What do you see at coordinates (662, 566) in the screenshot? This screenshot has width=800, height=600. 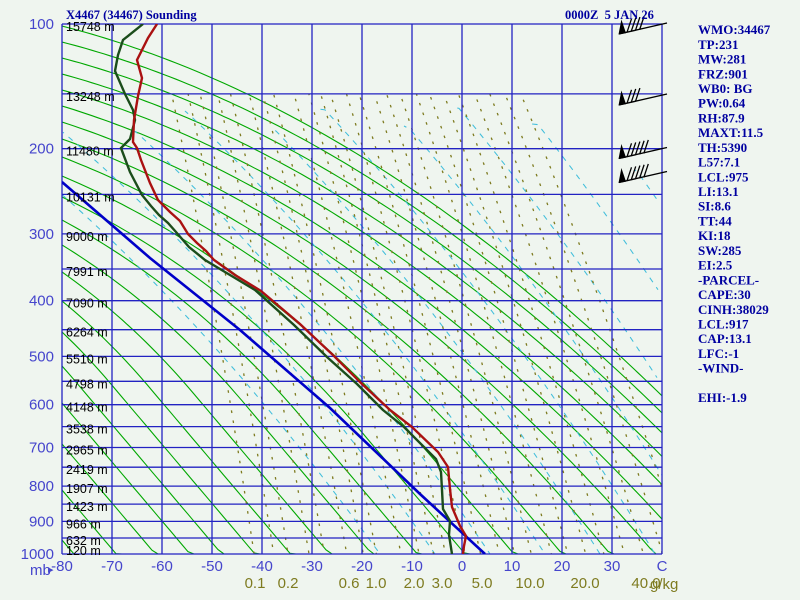 I see `svg-text: C` at bounding box center [662, 566].